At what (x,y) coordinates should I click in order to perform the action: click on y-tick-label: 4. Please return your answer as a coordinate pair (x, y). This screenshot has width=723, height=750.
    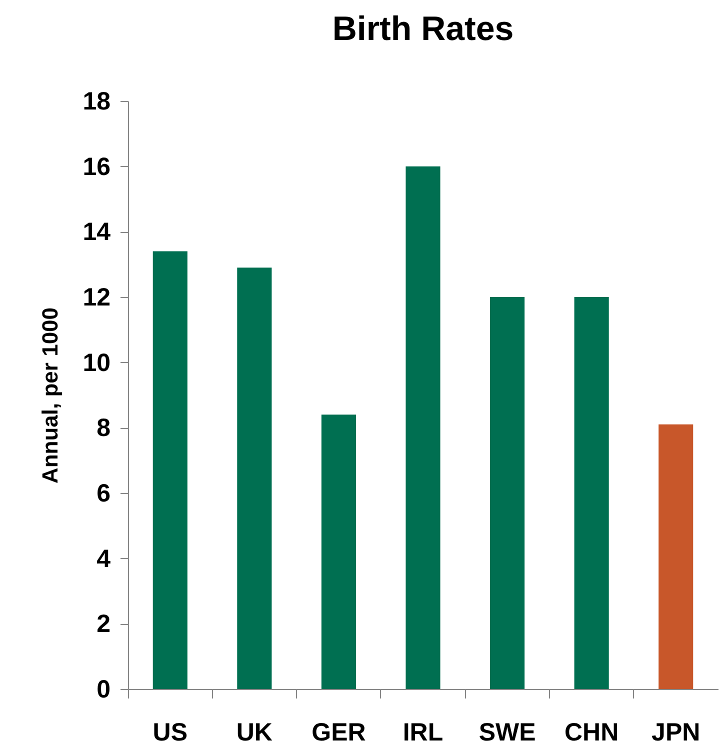
    Looking at the image, I should click on (103, 558).